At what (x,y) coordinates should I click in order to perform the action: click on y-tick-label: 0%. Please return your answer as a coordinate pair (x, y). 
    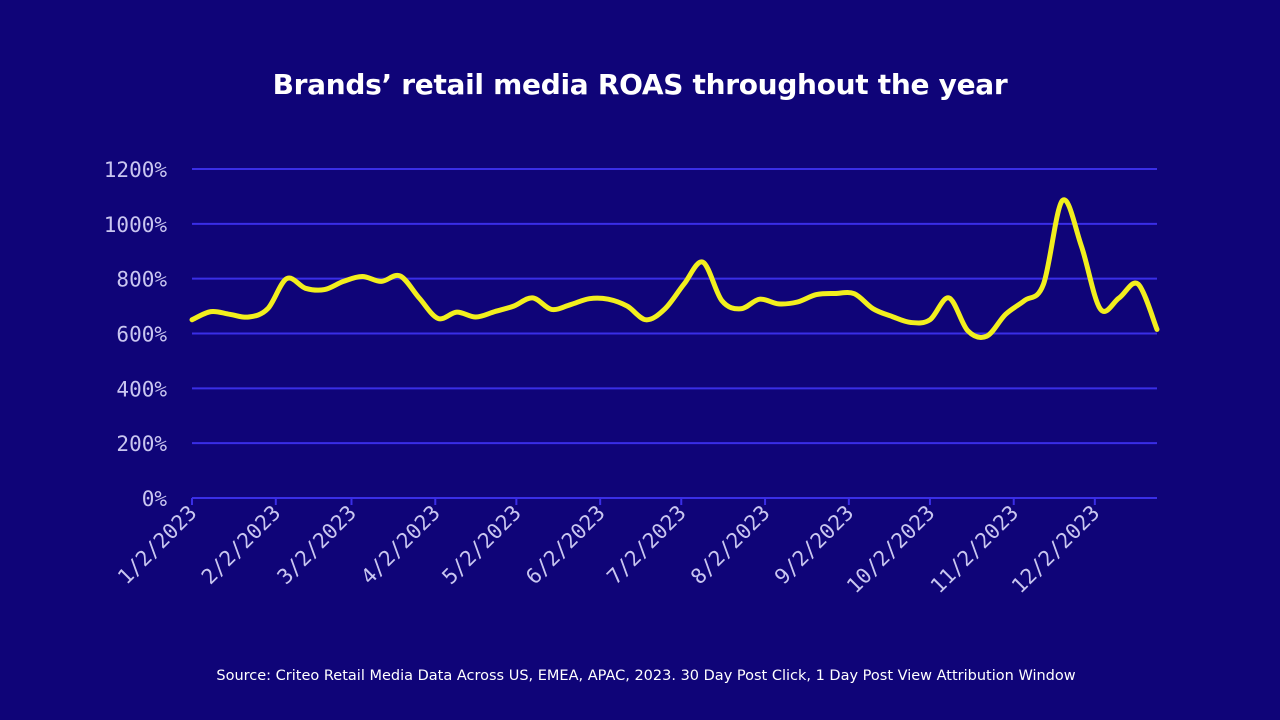
    Looking at the image, I should click on (155, 499).